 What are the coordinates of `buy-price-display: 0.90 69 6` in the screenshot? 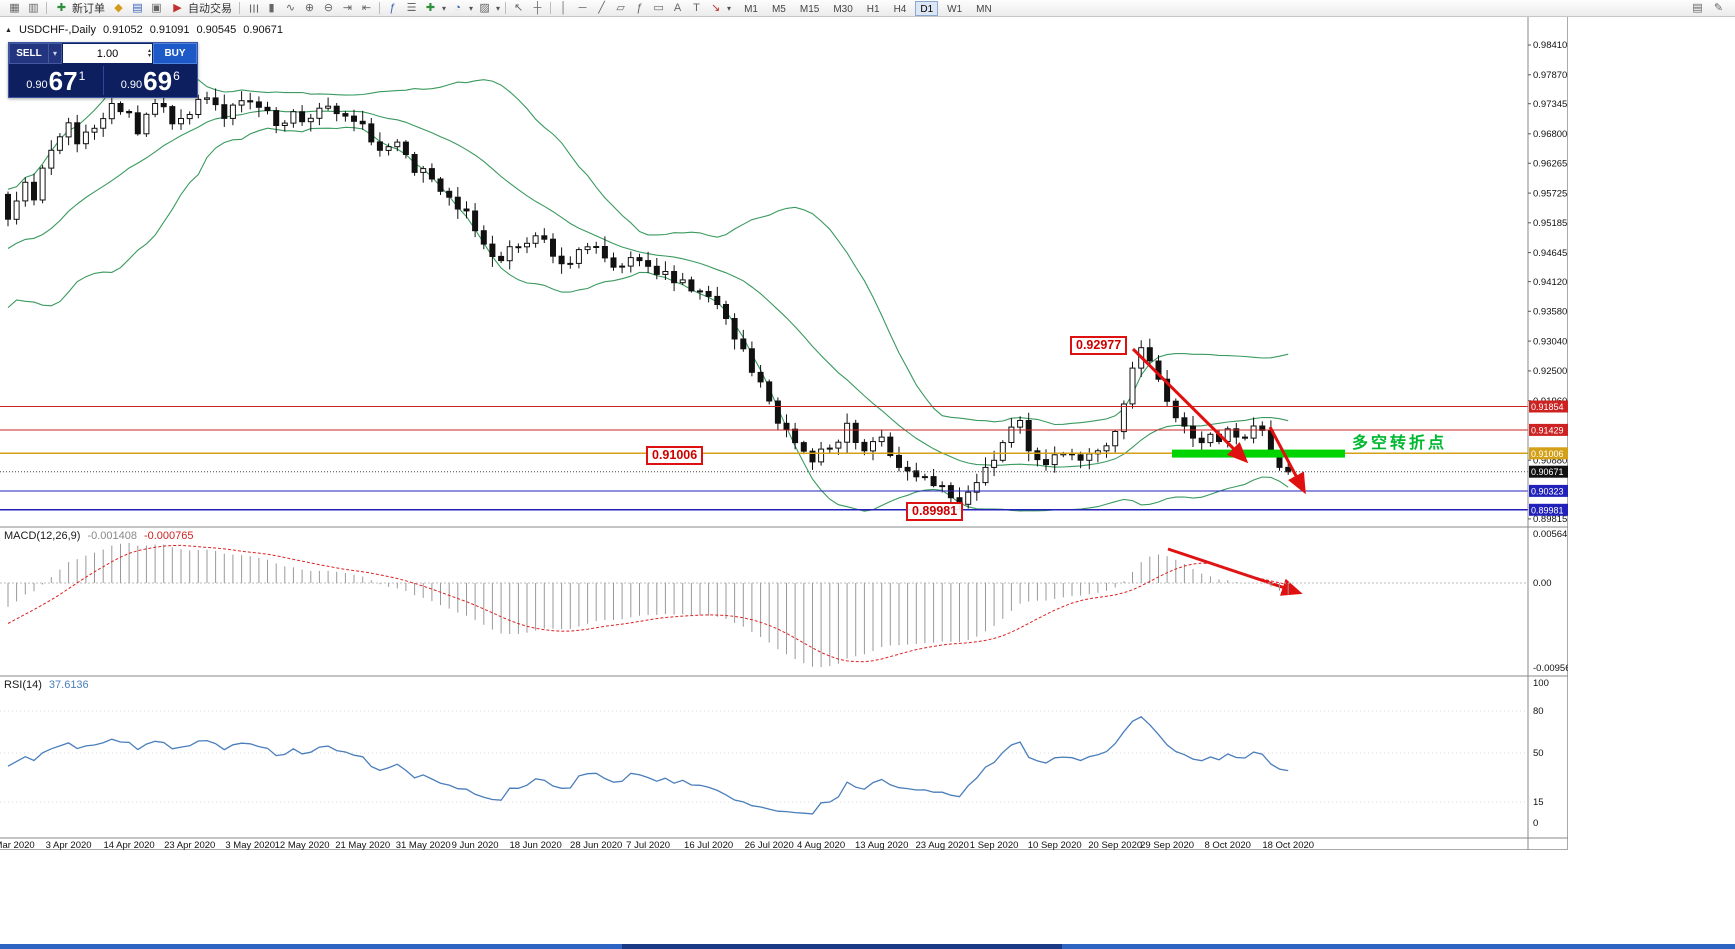 It's located at (151, 80).